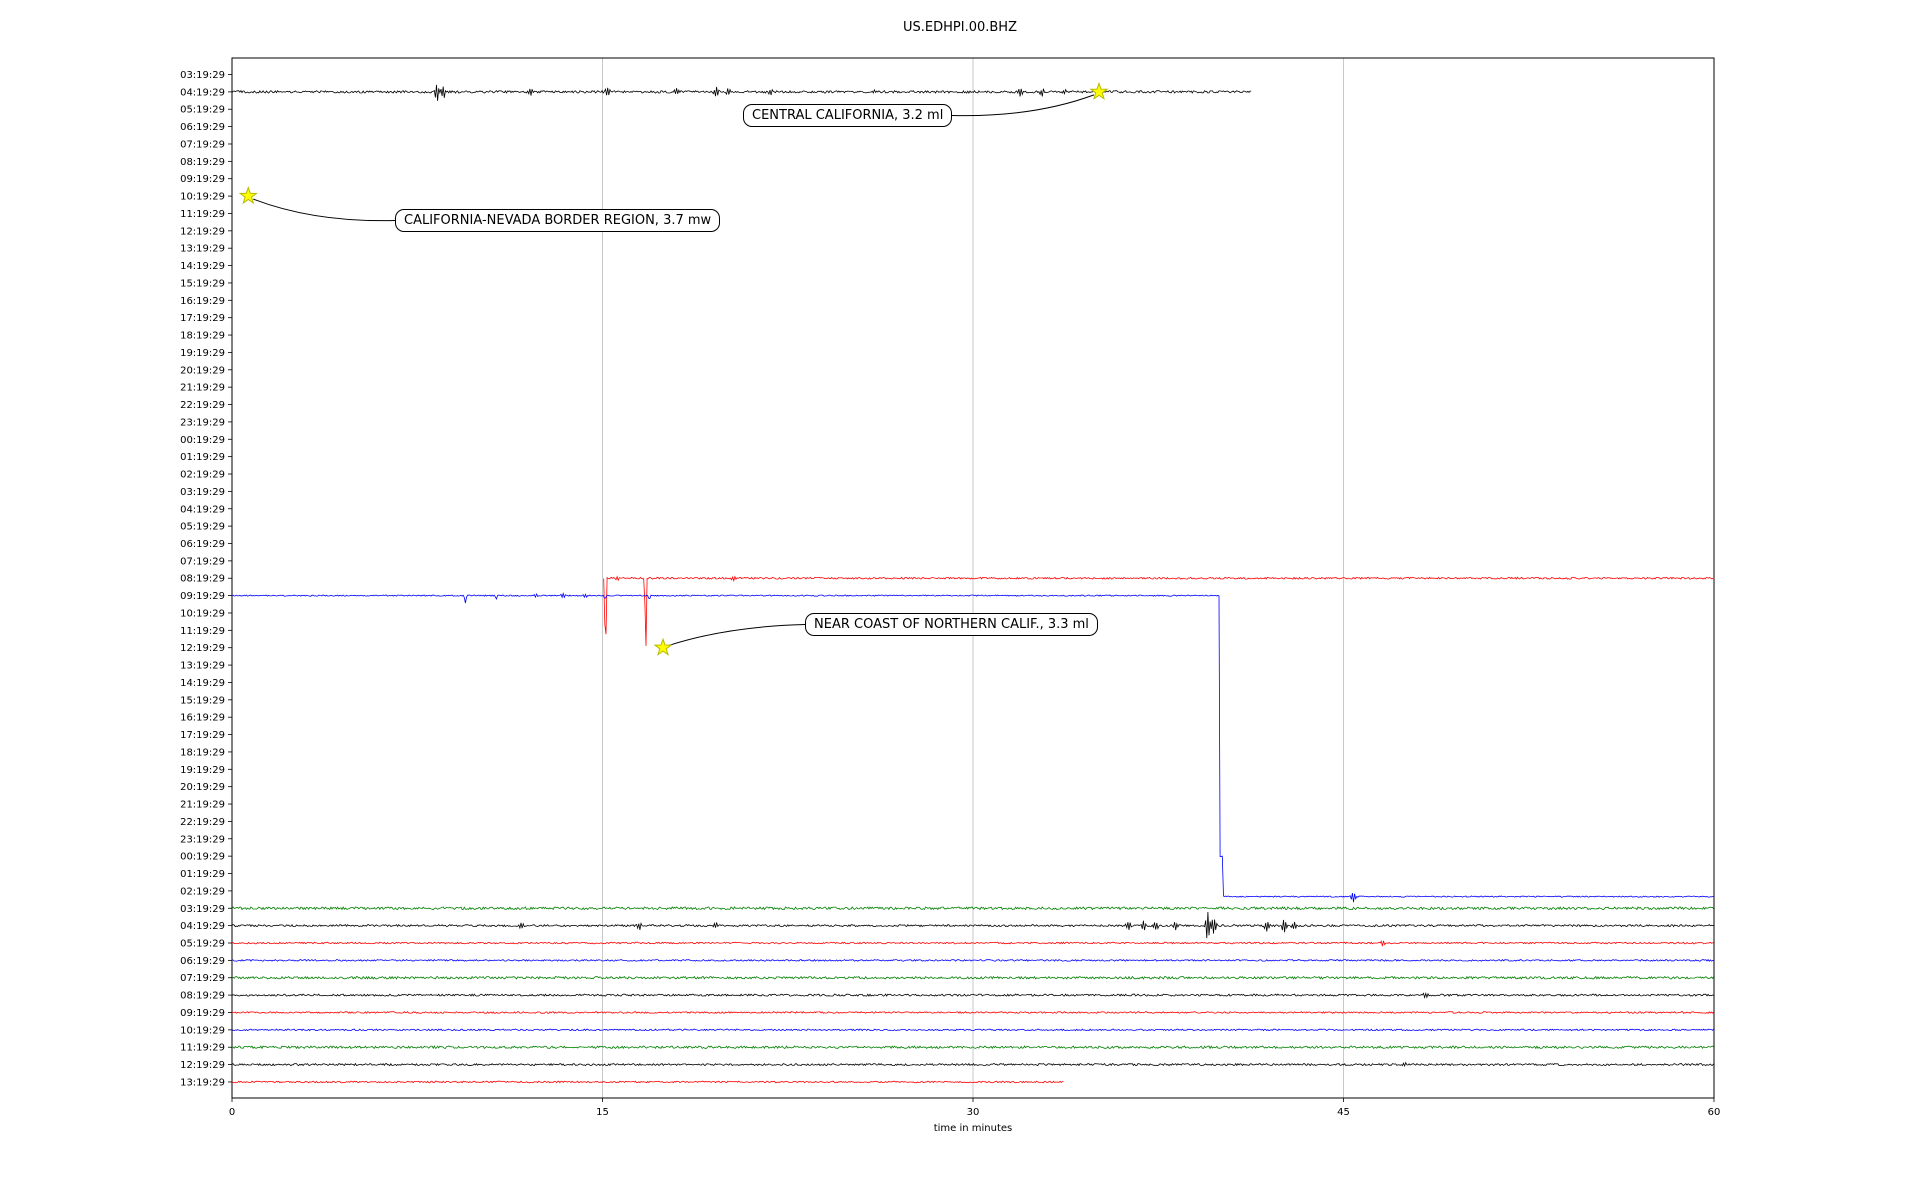  Describe the element at coordinates (1343, 1112) in the screenshot. I see `x-tick-label: 45` at that location.